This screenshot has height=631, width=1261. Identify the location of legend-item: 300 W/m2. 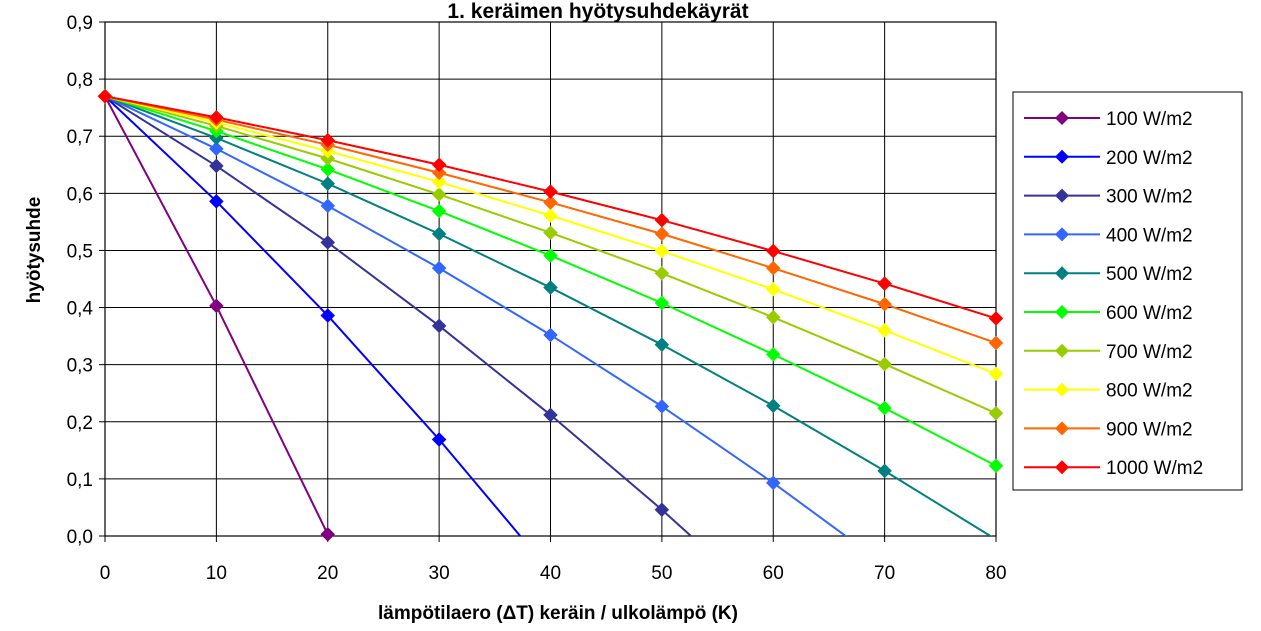
(1108, 197).